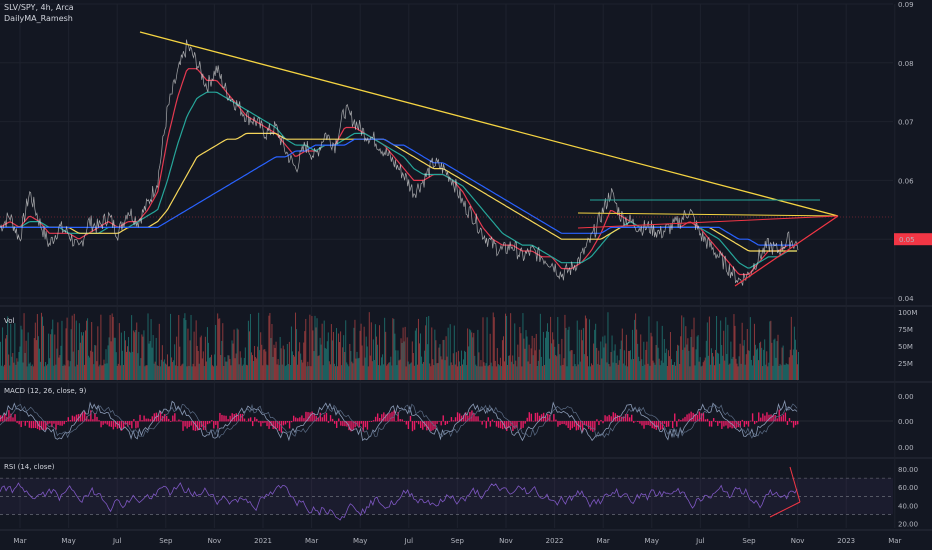 The width and height of the screenshot is (932, 550). Describe the element at coordinates (908, 524) in the screenshot. I see `rsi-tick-label-3: 20.00` at that location.